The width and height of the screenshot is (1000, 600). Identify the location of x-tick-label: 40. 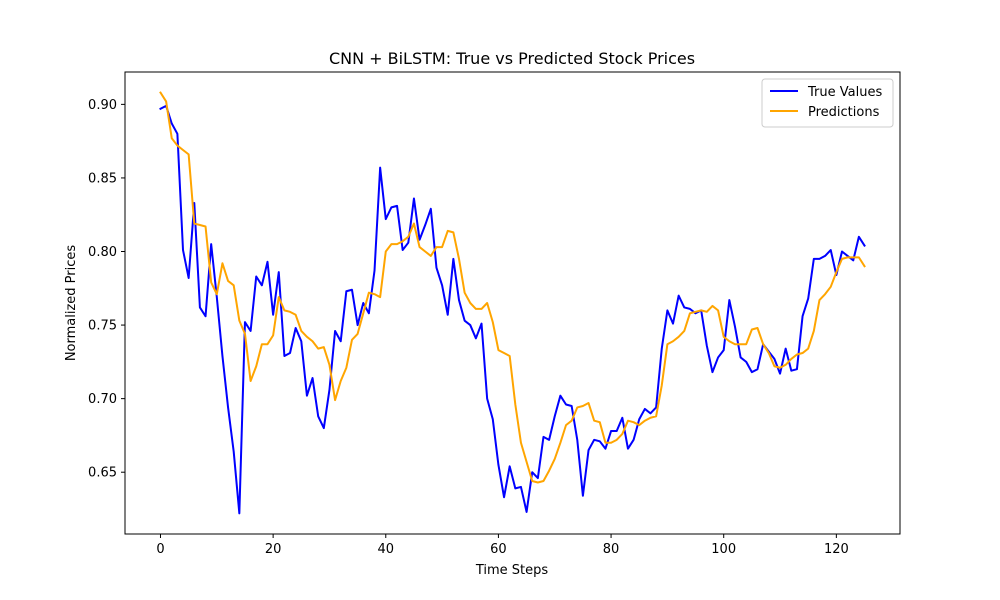
(386, 549).